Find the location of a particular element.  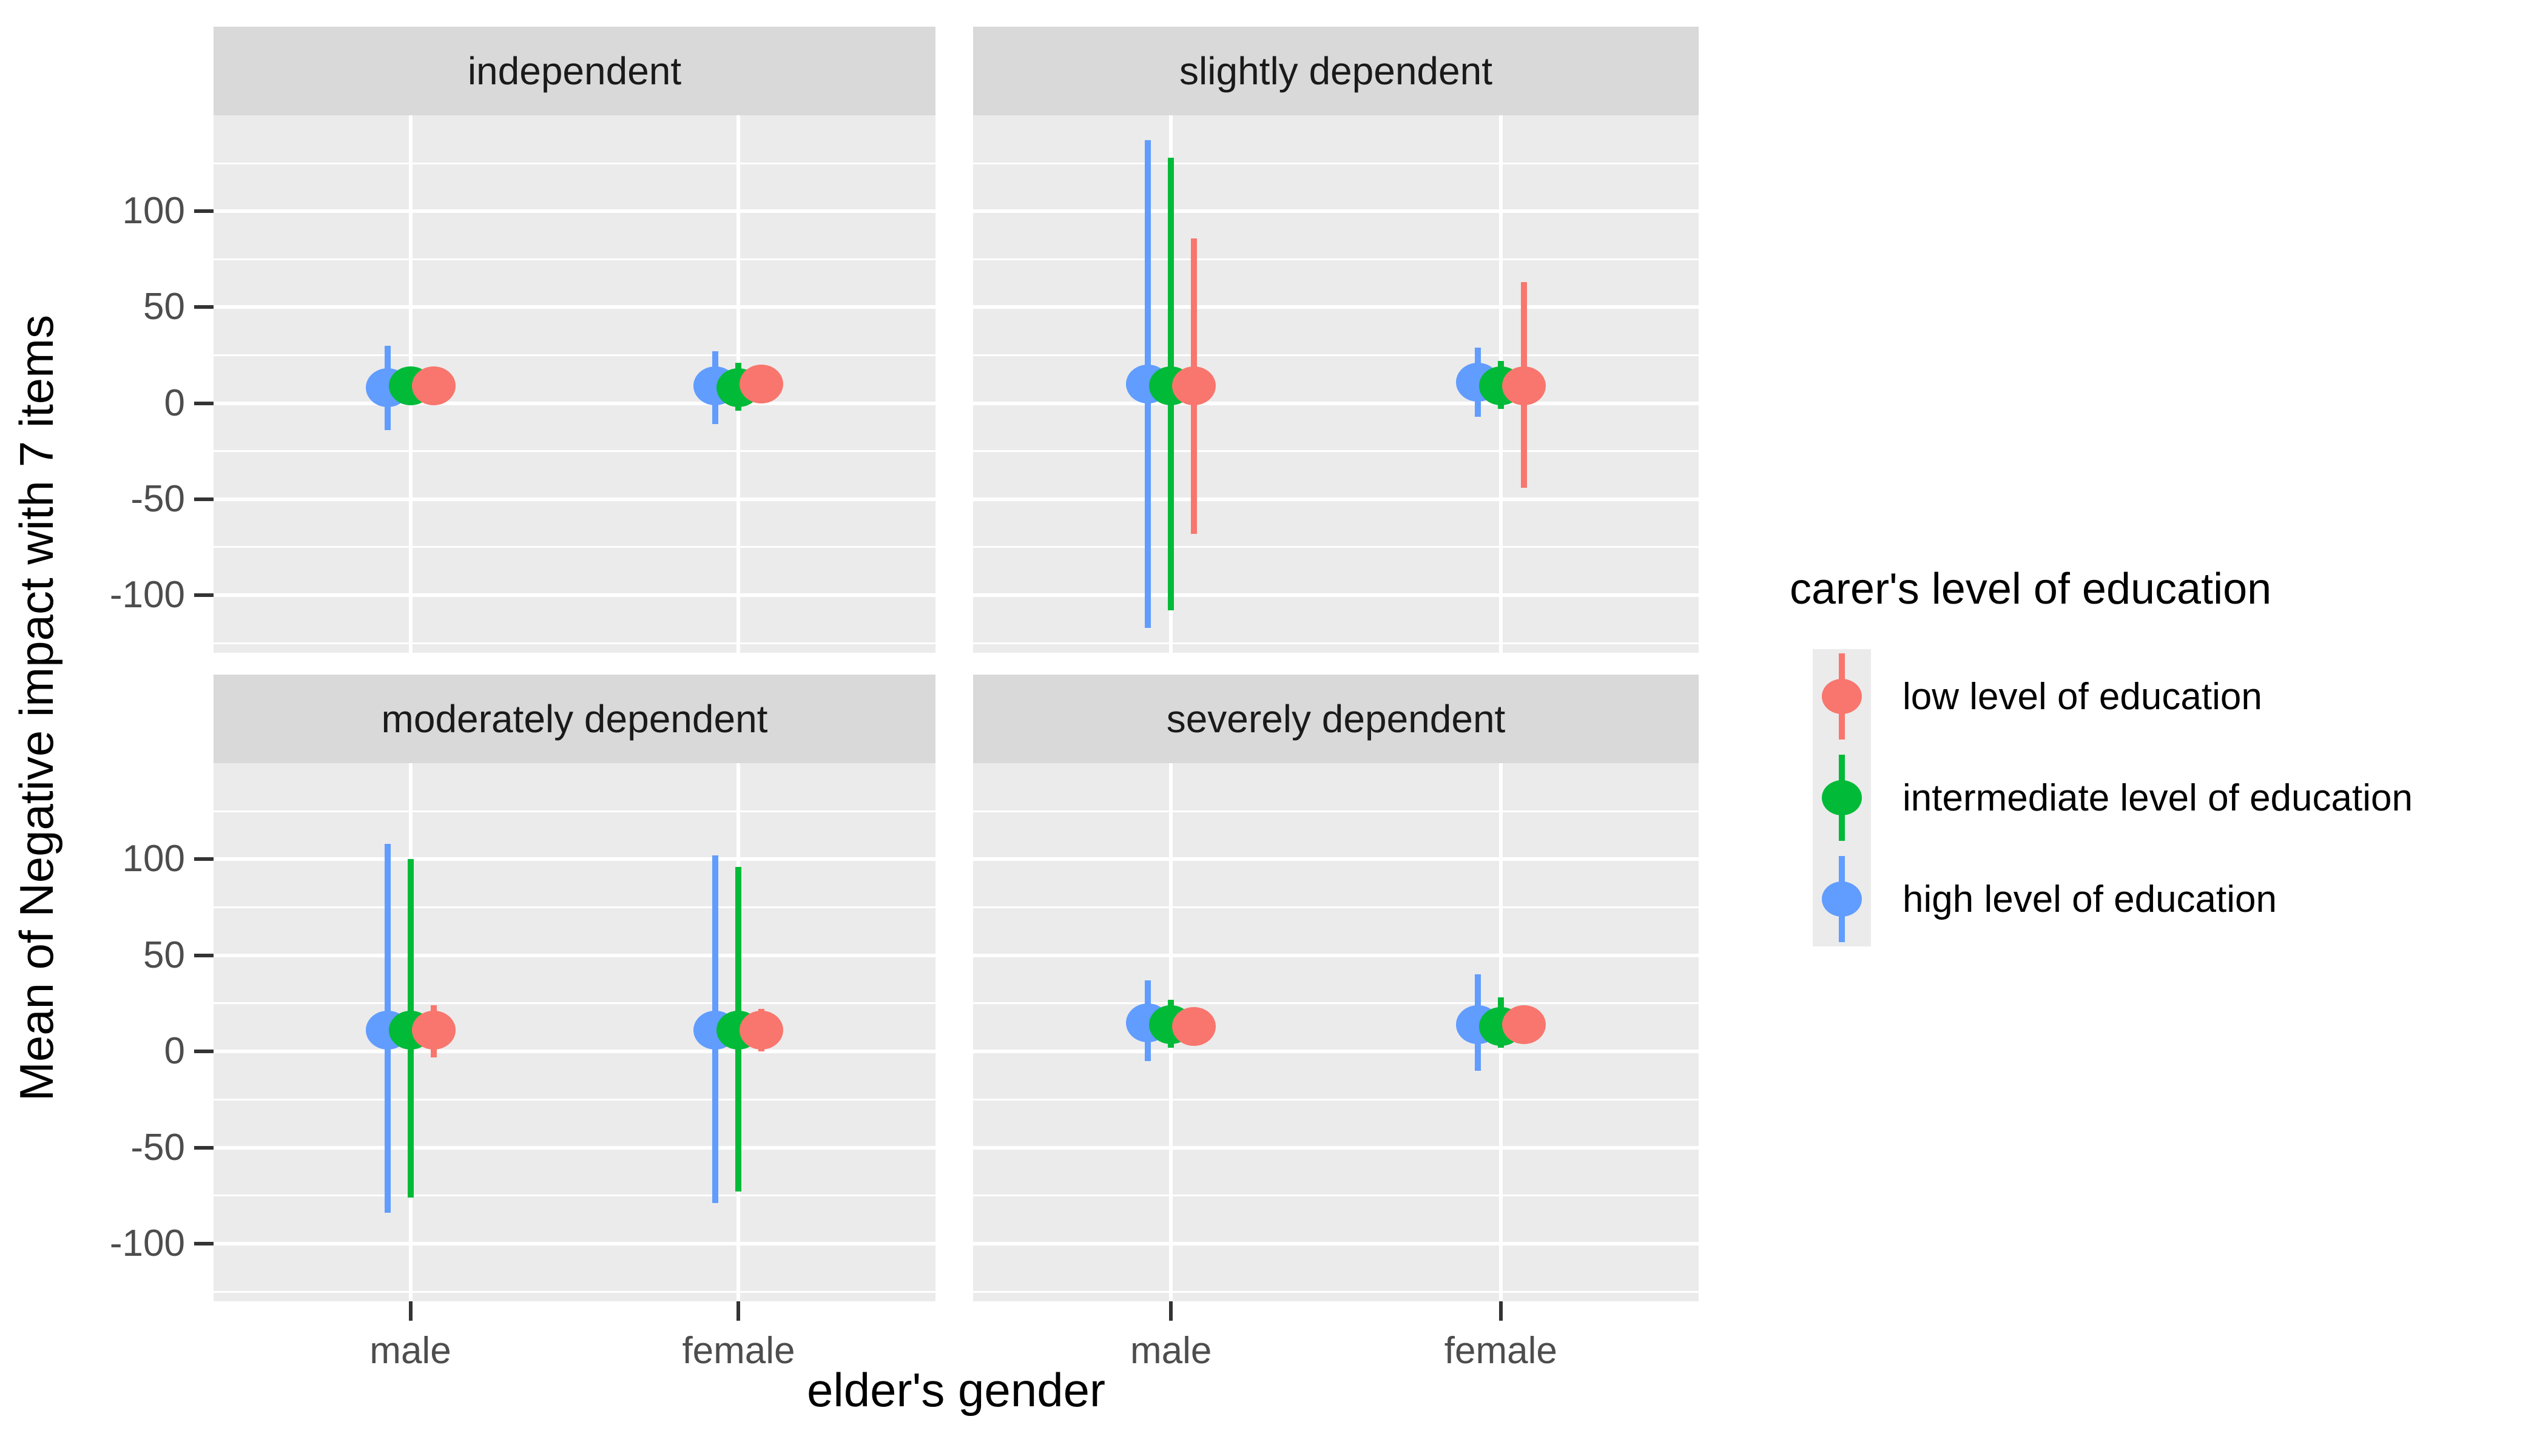

legend-item-low: low level of education is located at coordinates (2037, 696).